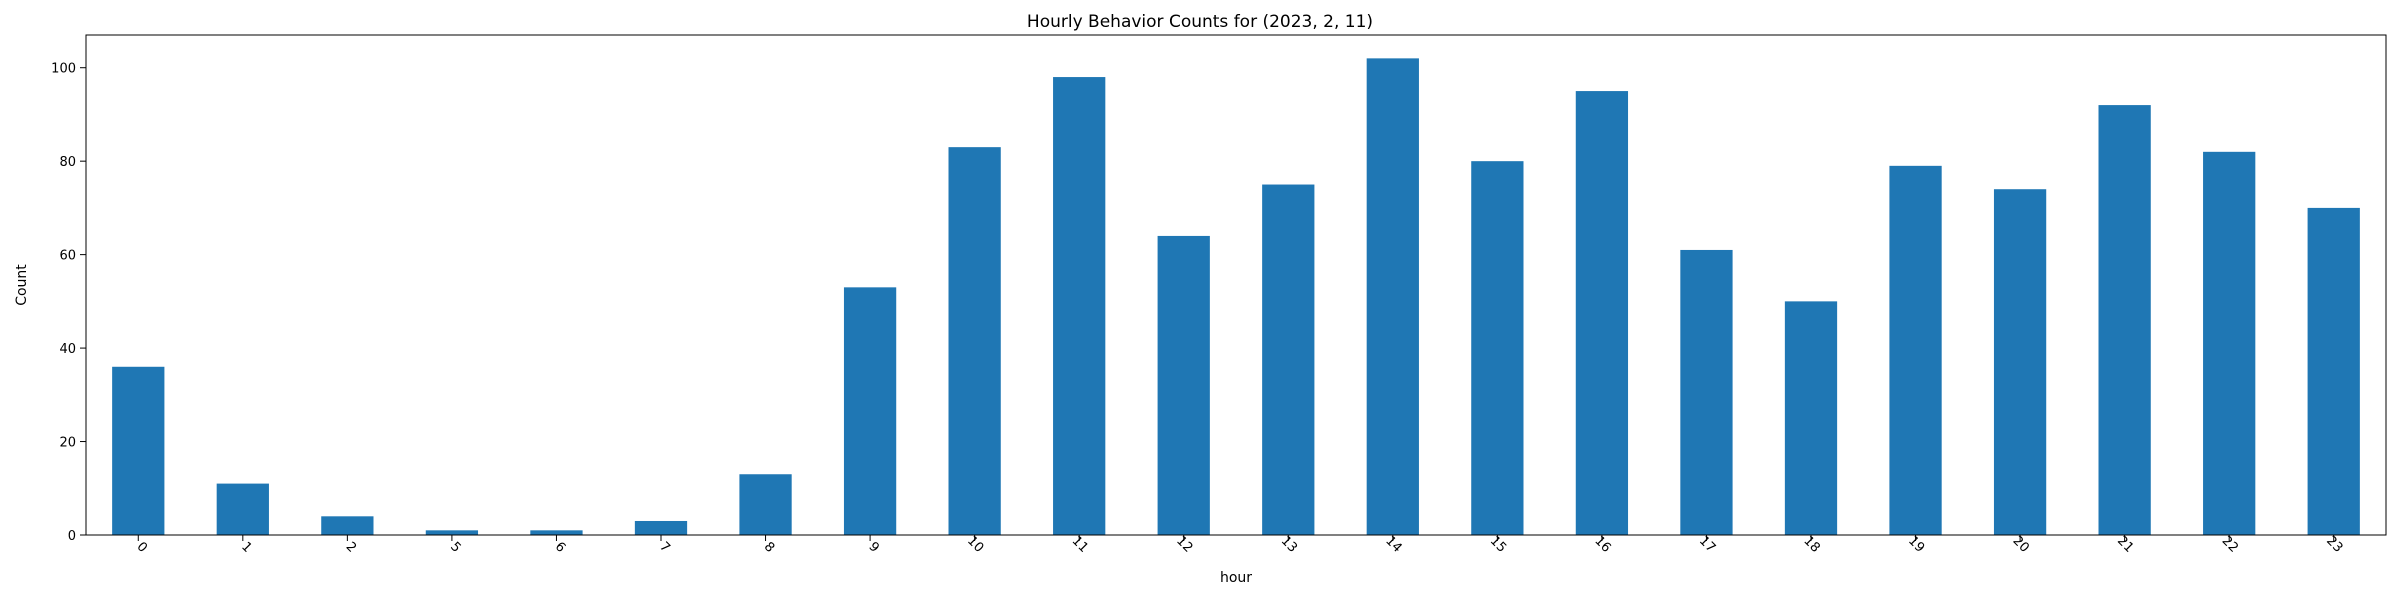 The width and height of the screenshot is (2400, 600). Describe the element at coordinates (1393, 545) in the screenshot. I see `x-tick-label: 14` at that location.